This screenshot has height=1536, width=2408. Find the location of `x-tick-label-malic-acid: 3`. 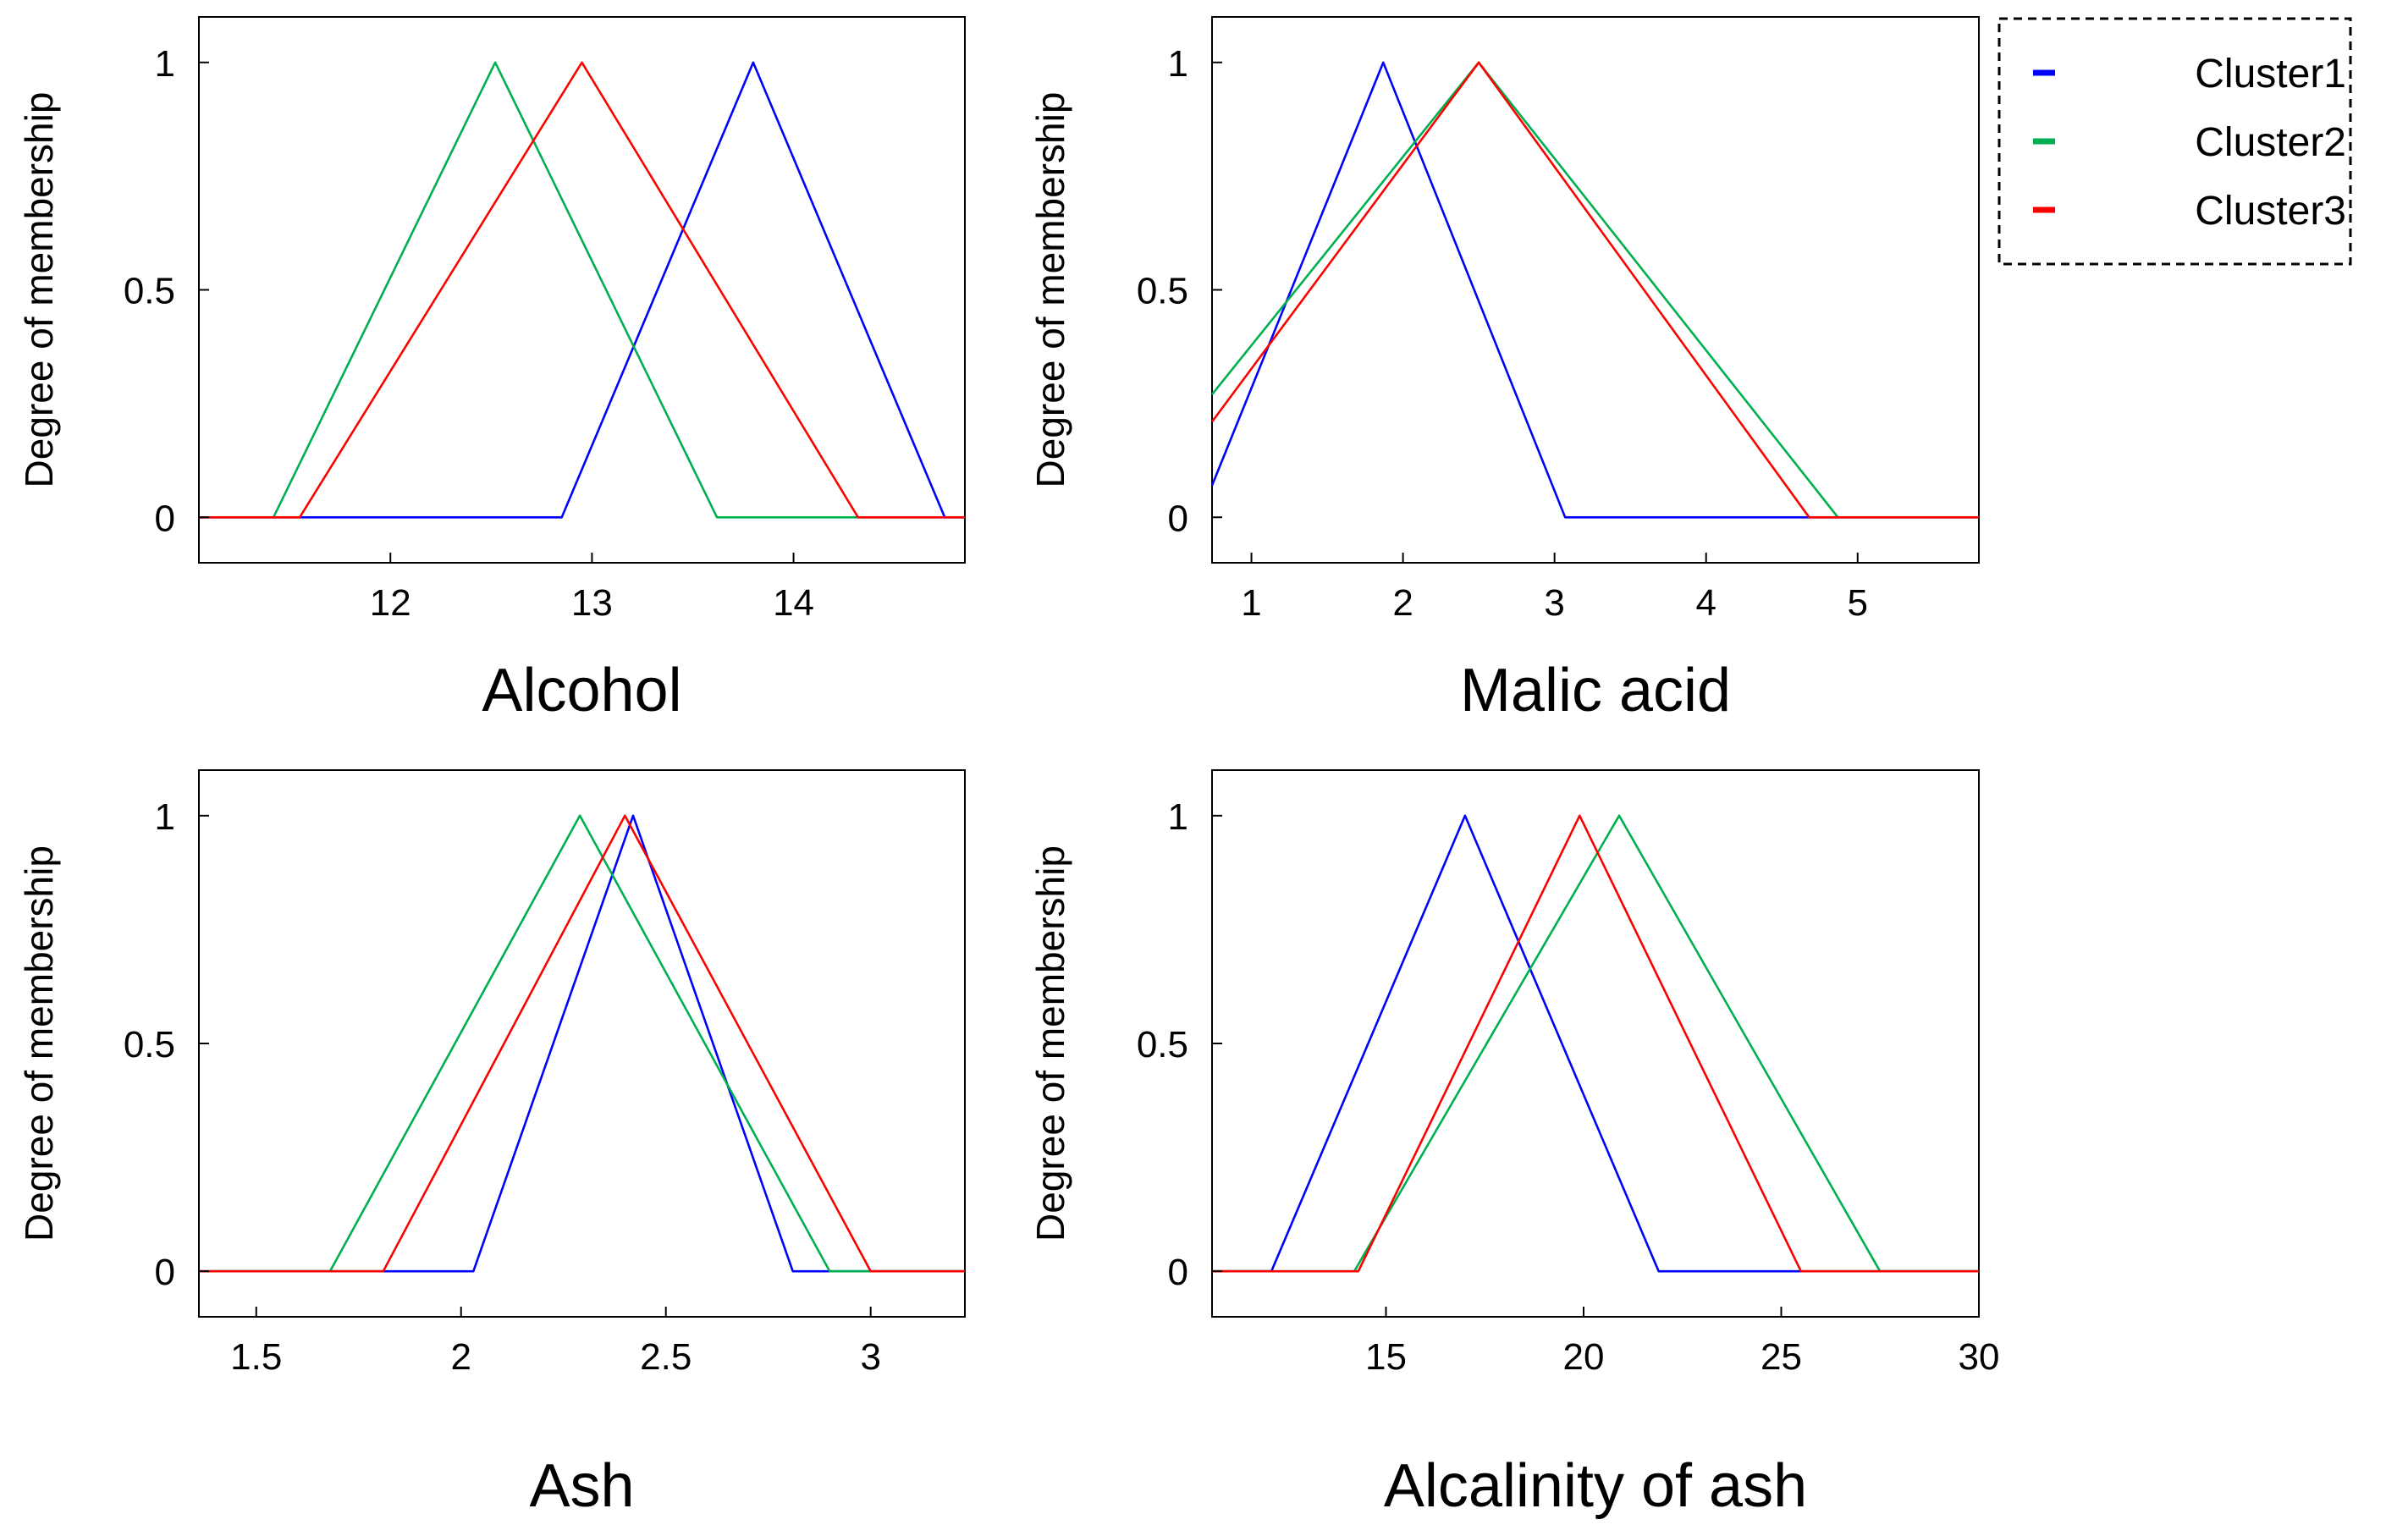

x-tick-label-malic-acid: 3 is located at coordinates (1554, 603).